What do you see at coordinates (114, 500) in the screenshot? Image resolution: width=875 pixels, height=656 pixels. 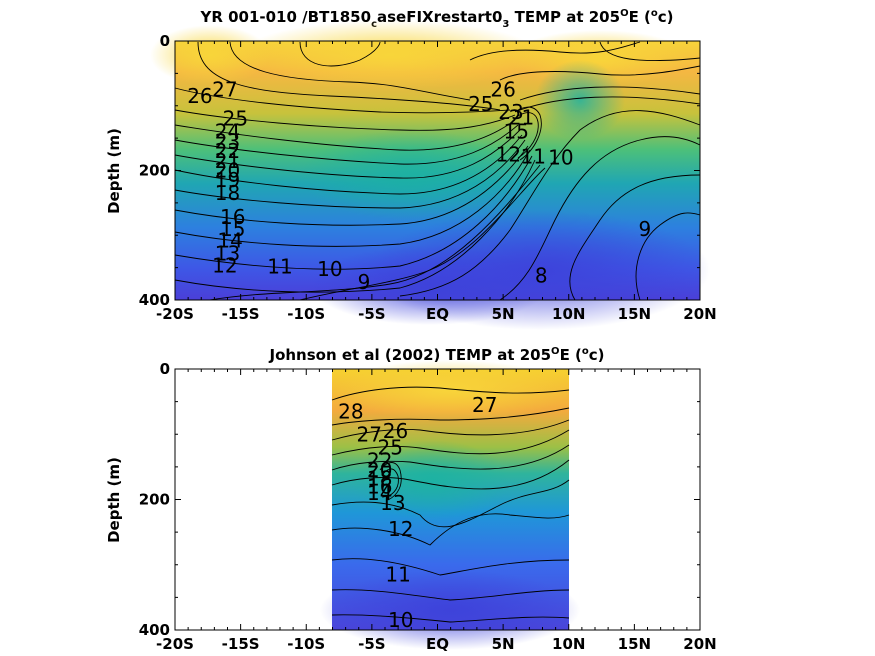 I see `panel-2-ylabel: Depth (m)` at bounding box center [114, 500].